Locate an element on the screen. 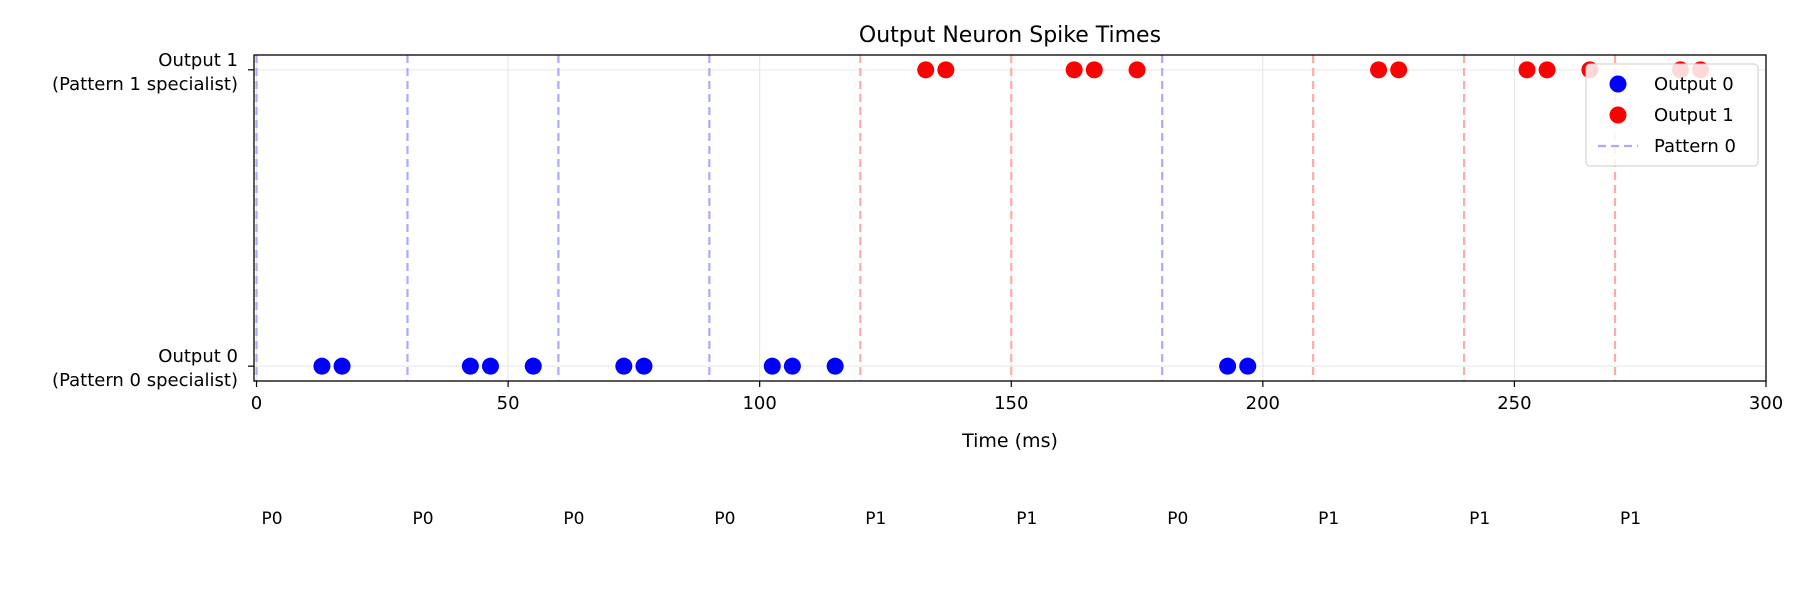  pattern-labels: P0 P0 P0 P0 P1 P1 P0 P1 P1 P1 is located at coordinates (952, 519).